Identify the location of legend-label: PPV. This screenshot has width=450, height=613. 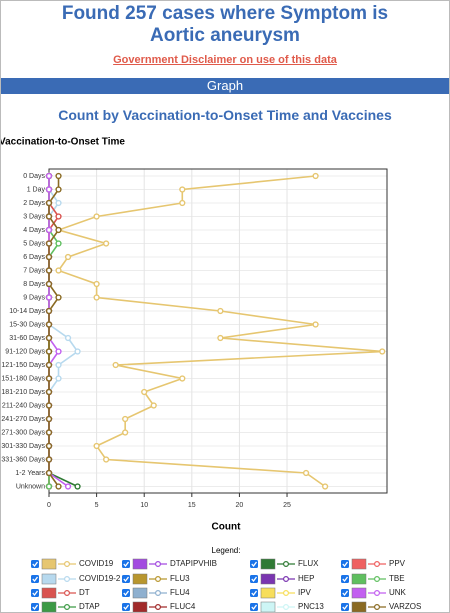
(397, 563).